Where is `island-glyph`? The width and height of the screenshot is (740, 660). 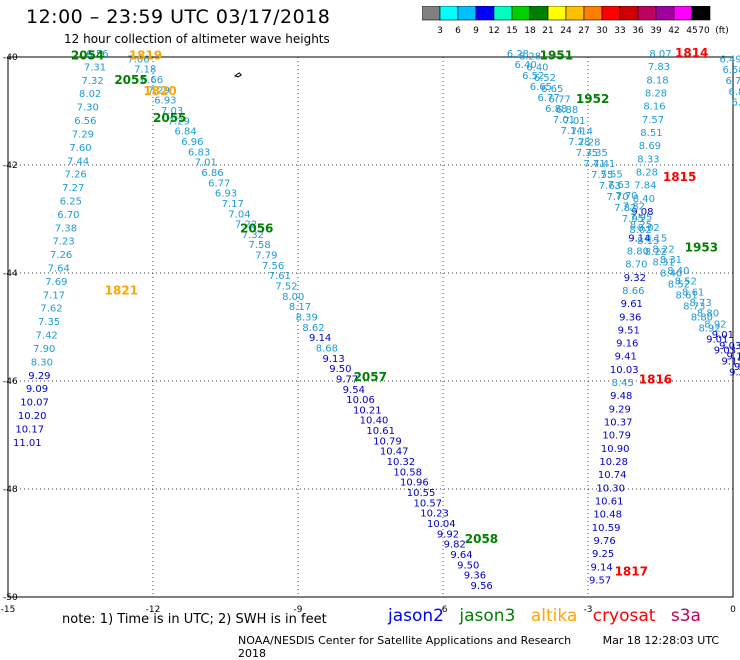 island-glyph is located at coordinates (238, 75).